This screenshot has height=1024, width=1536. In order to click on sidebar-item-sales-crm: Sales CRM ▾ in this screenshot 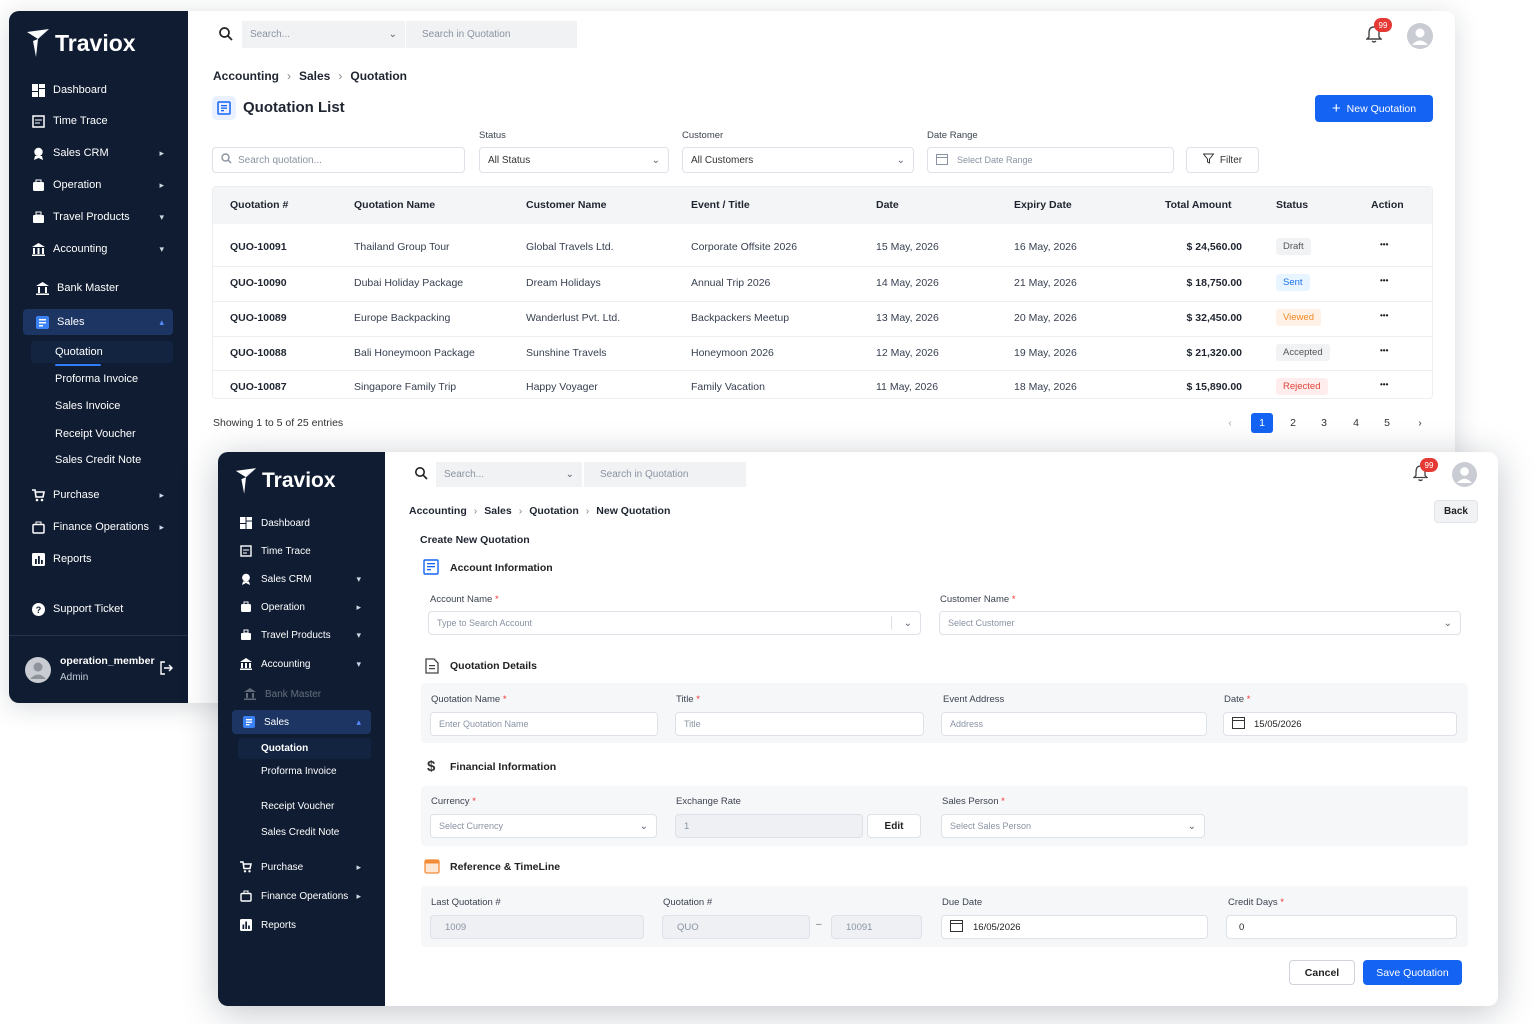, I will do `click(301, 579)`.